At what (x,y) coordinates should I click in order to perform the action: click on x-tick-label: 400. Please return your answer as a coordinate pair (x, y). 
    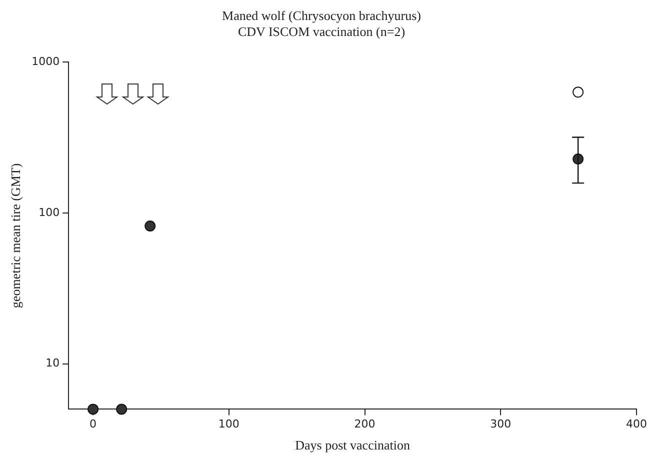
    Looking at the image, I should click on (636, 424).